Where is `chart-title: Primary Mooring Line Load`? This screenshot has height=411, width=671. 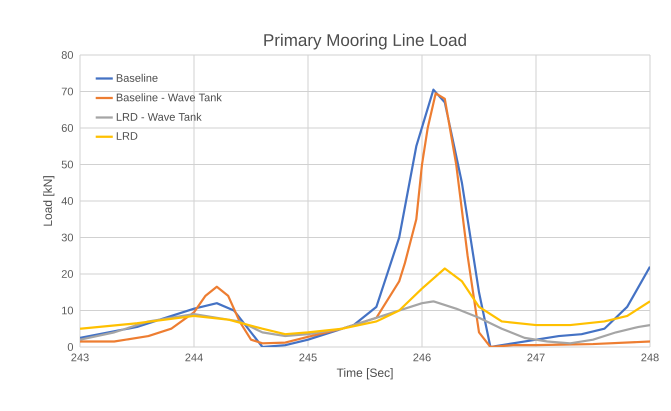
chart-title: Primary Mooring Line Load is located at coordinates (365, 42).